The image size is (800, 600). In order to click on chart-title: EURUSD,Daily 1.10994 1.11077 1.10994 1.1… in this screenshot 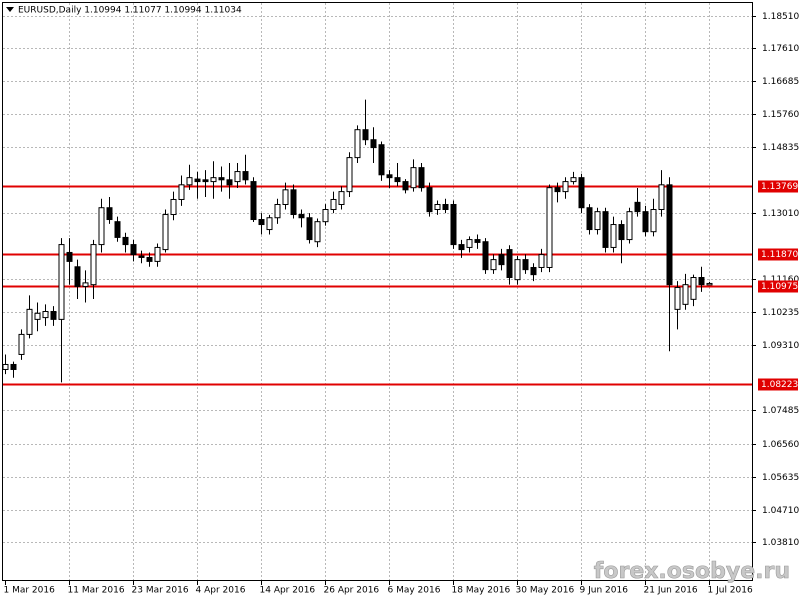, I will do `click(130, 11)`.